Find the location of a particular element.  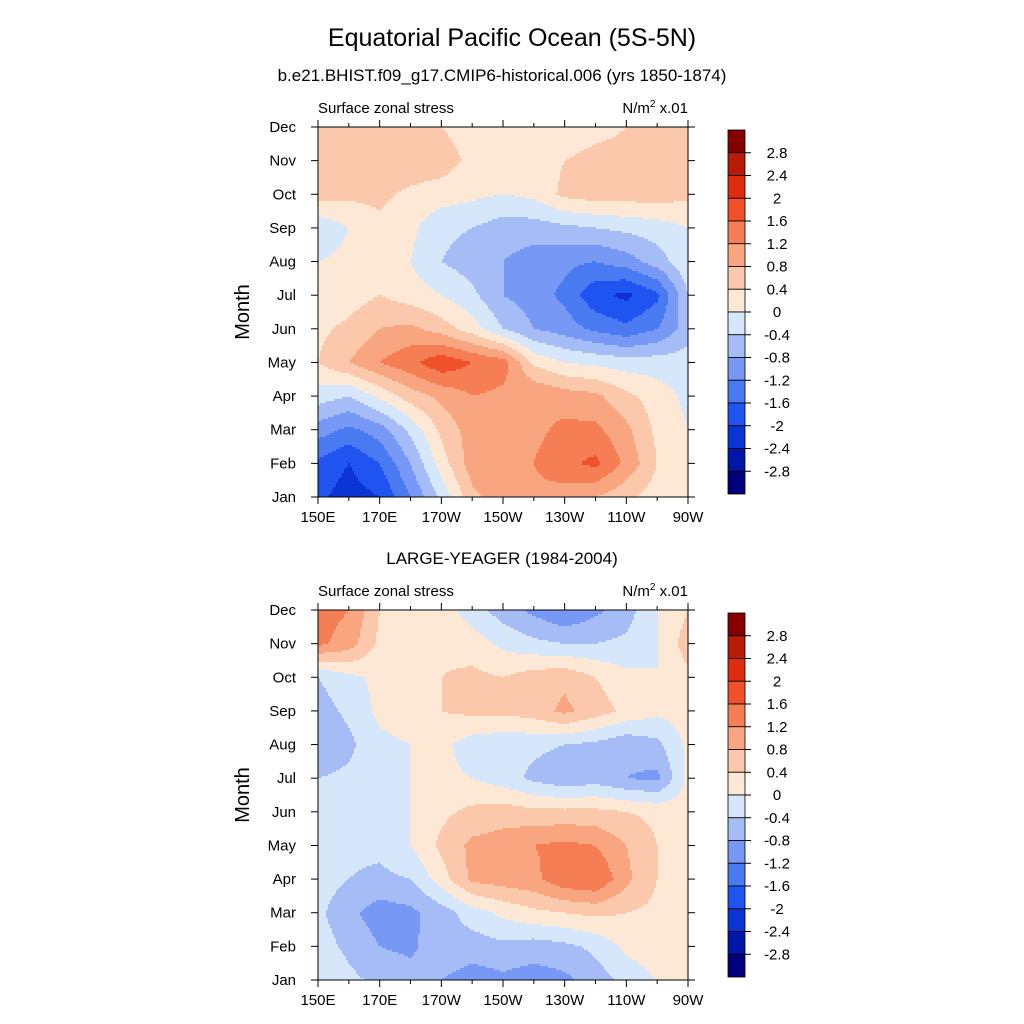

panel-obs-colorbar-label: -2.4 is located at coordinates (777, 932).